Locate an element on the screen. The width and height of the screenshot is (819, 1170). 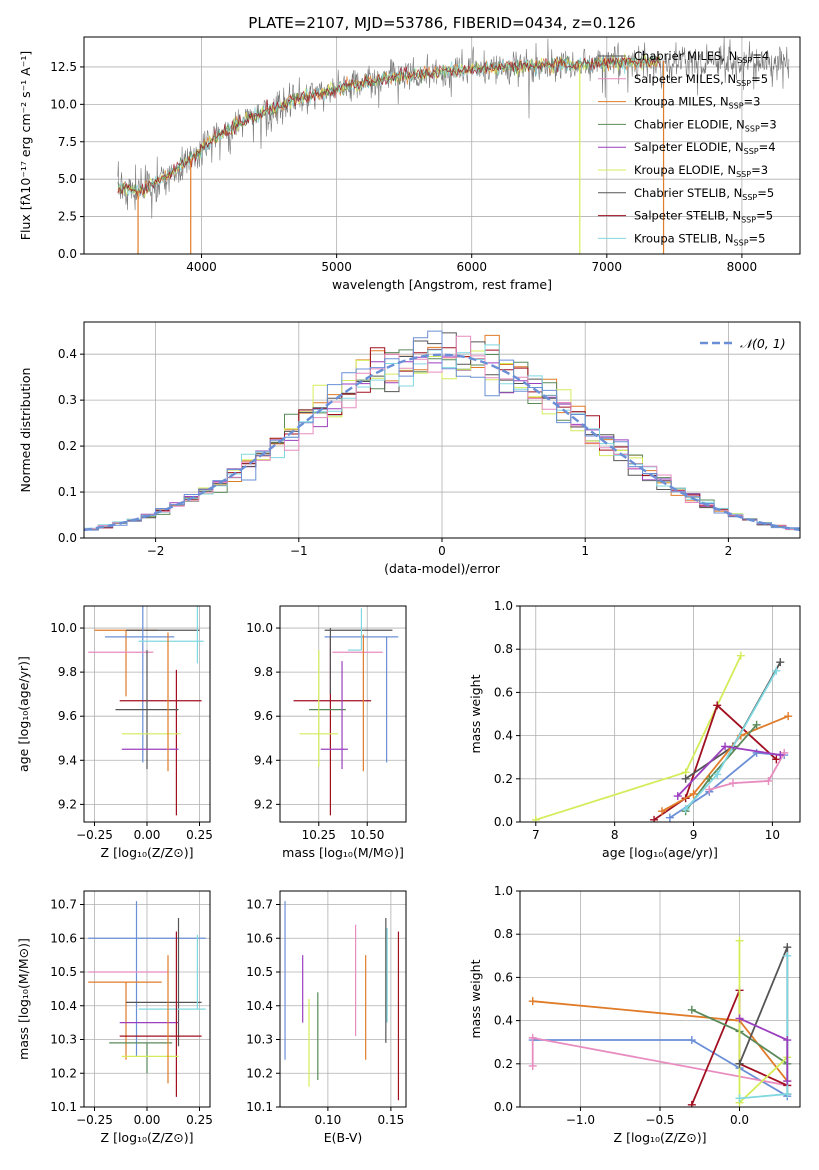
y-tick-label: 10.7 is located at coordinates (259, 905).